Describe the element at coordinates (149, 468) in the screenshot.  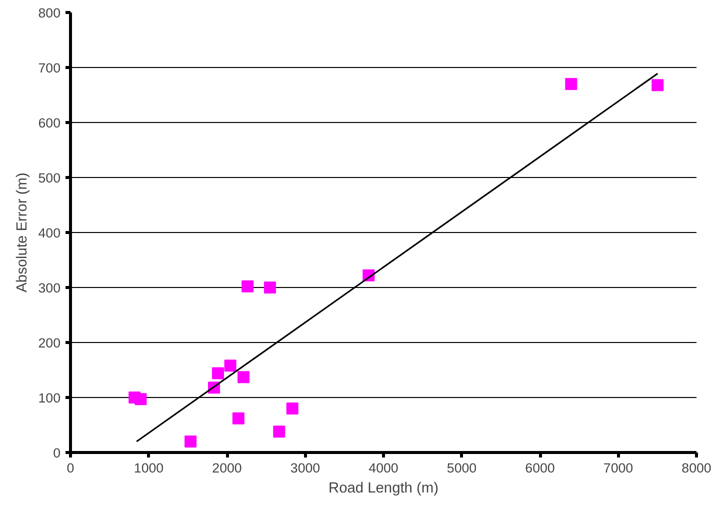
I see `x-tick-label: 1000` at that location.